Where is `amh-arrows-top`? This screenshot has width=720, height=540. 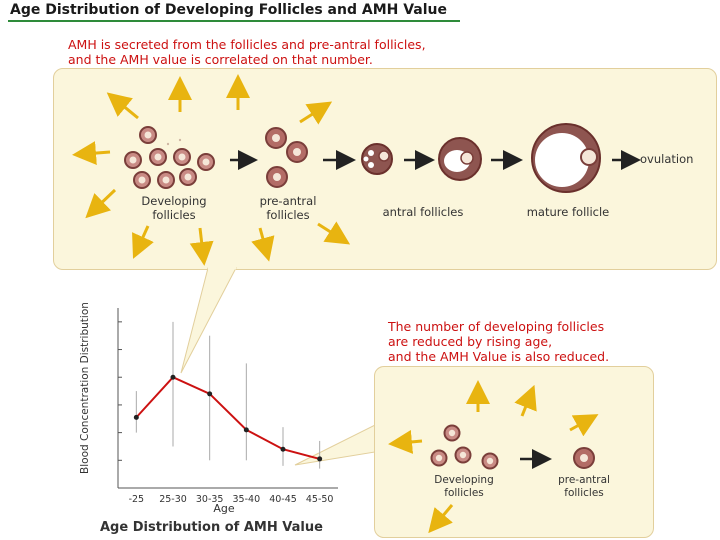 amh-arrows-top is located at coordinates (211, 170).